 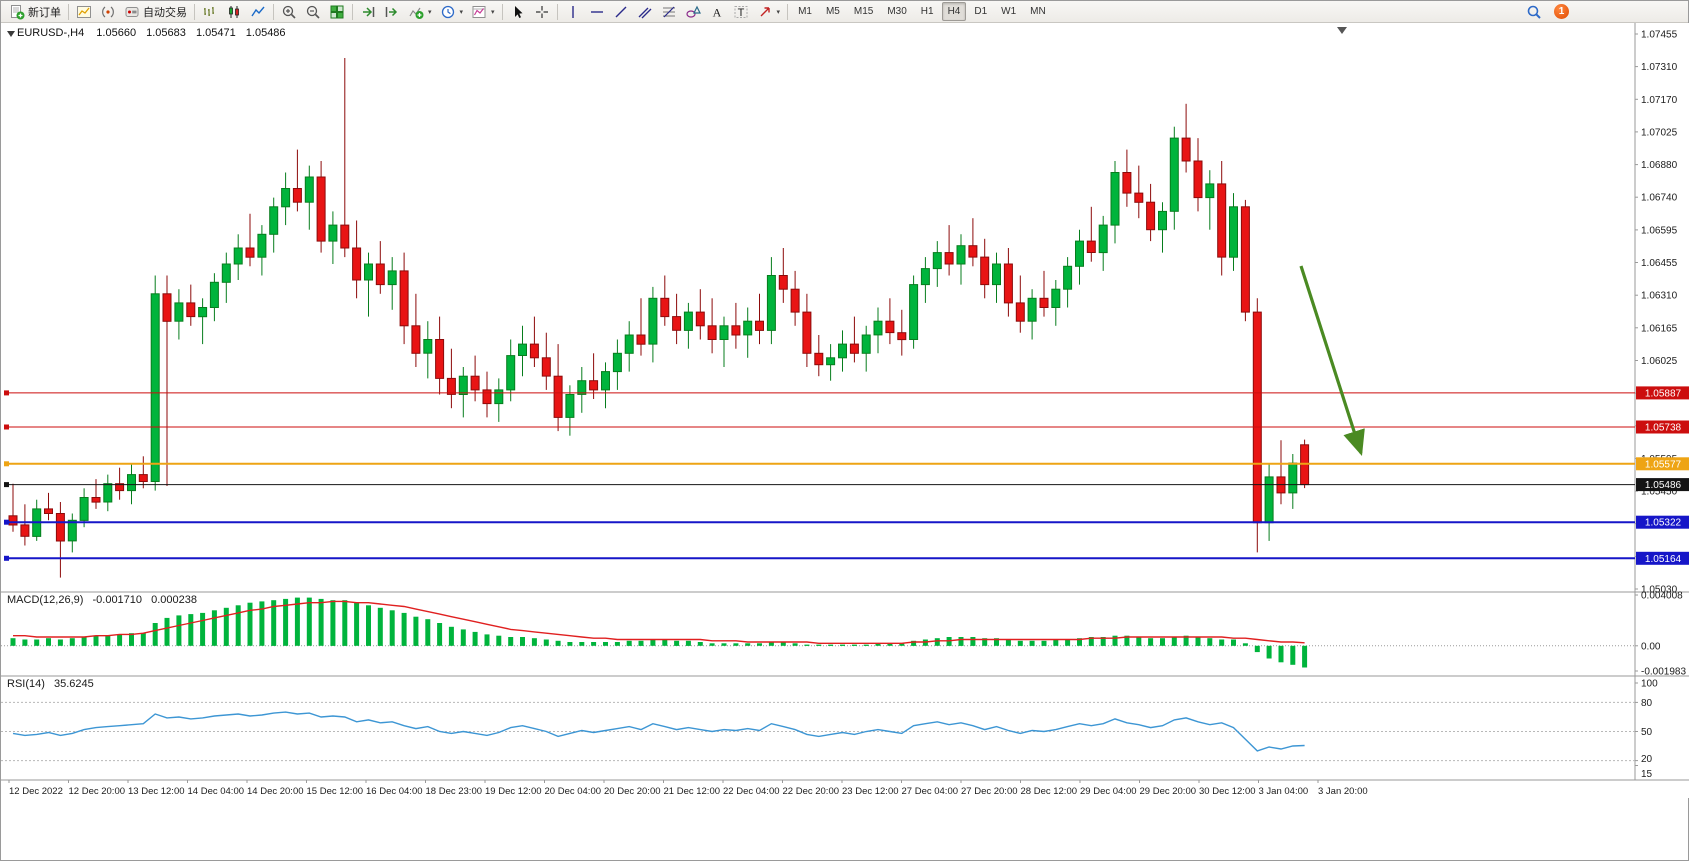 I want to click on auto-scroll-icon, so click(x=368, y=12).